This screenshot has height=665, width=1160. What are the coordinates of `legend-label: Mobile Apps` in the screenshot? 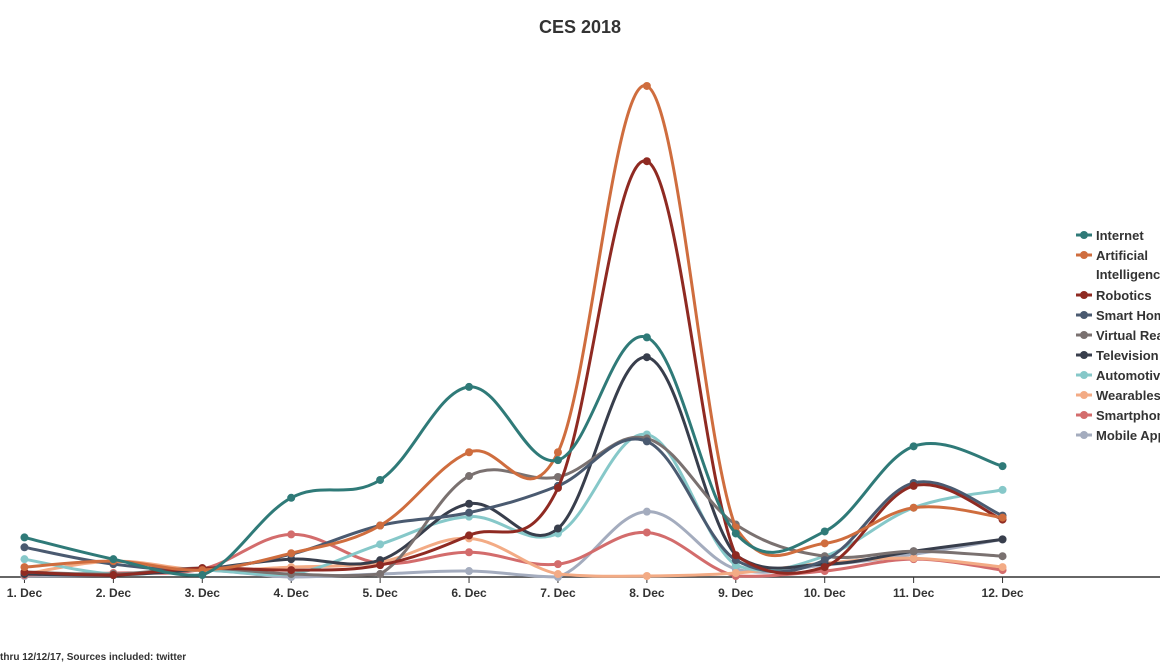 It's located at (1128, 435).